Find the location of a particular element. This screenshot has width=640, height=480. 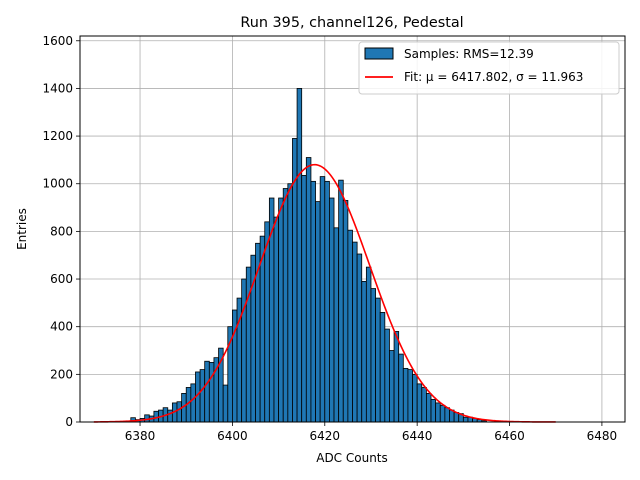

y-tick-label: 0 is located at coordinates (69, 422).